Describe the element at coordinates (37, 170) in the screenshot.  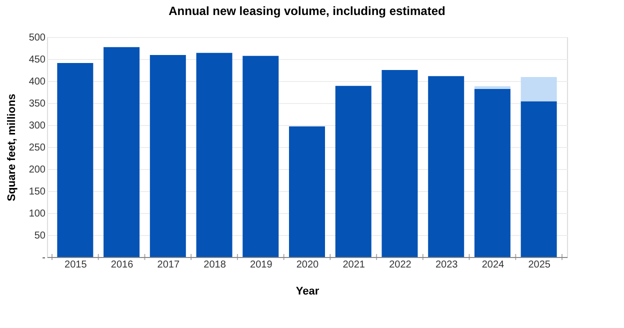
I see `y-tick-label: 200` at that location.